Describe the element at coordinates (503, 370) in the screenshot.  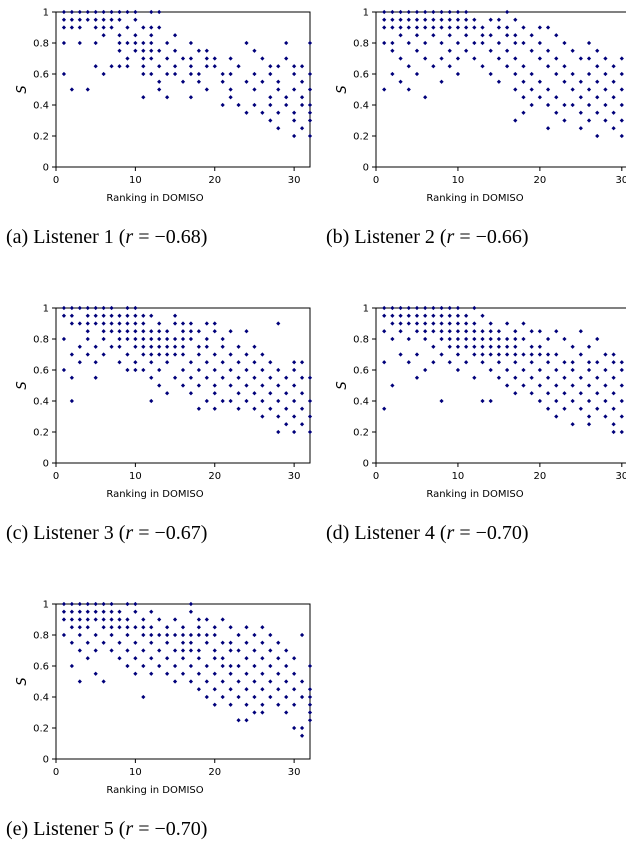
I see `data-points` at that location.